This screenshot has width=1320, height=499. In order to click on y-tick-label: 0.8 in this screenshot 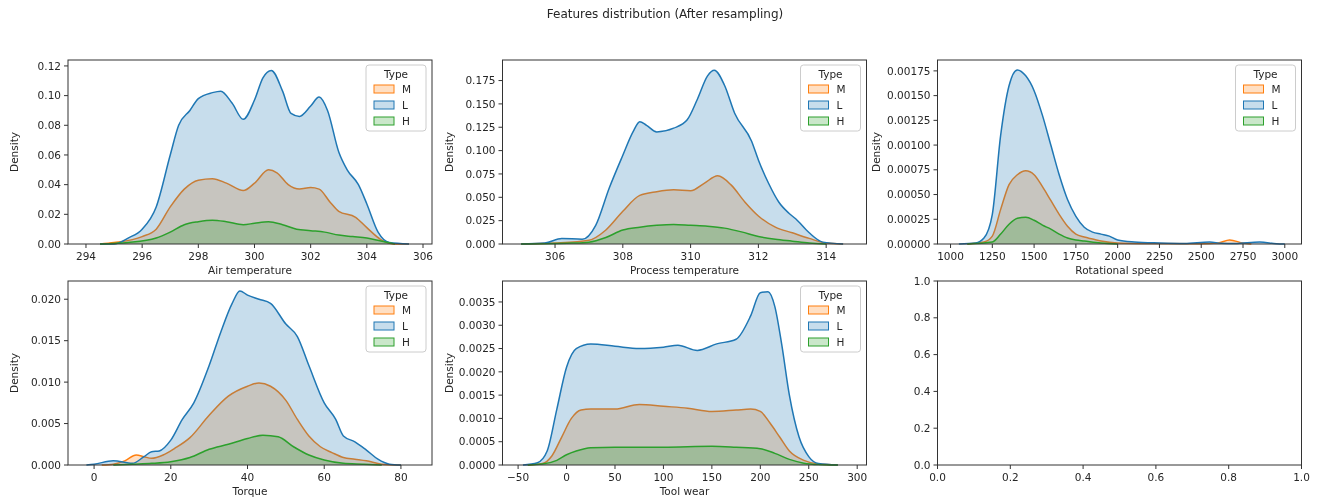, I will do `click(922, 317)`.